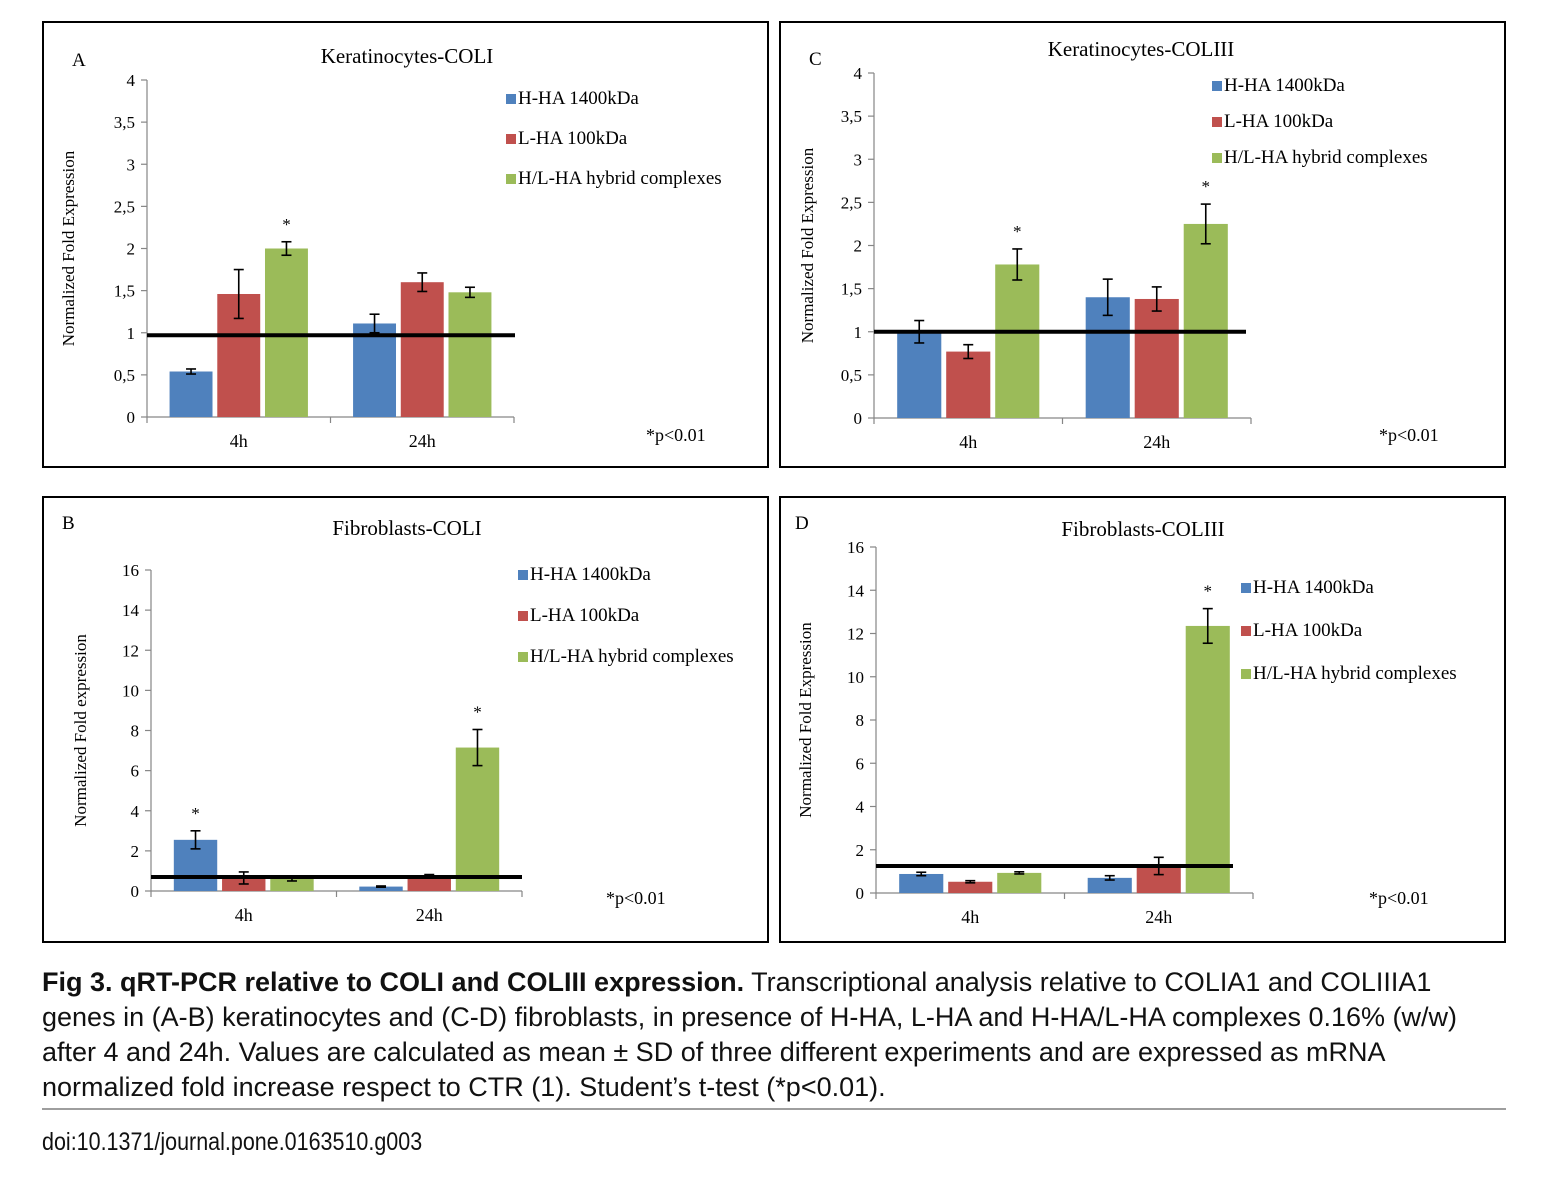 The height and width of the screenshot is (1198, 1562). What do you see at coordinates (124, 291) in the screenshot?
I see `y-tick-label: 1,5` at bounding box center [124, 291].